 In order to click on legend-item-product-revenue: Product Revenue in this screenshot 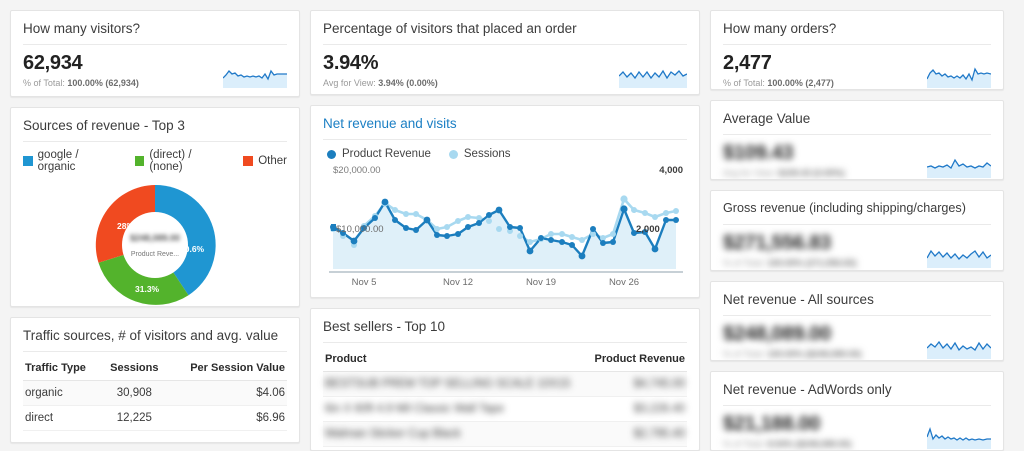, I will do `click(379, 154)`.